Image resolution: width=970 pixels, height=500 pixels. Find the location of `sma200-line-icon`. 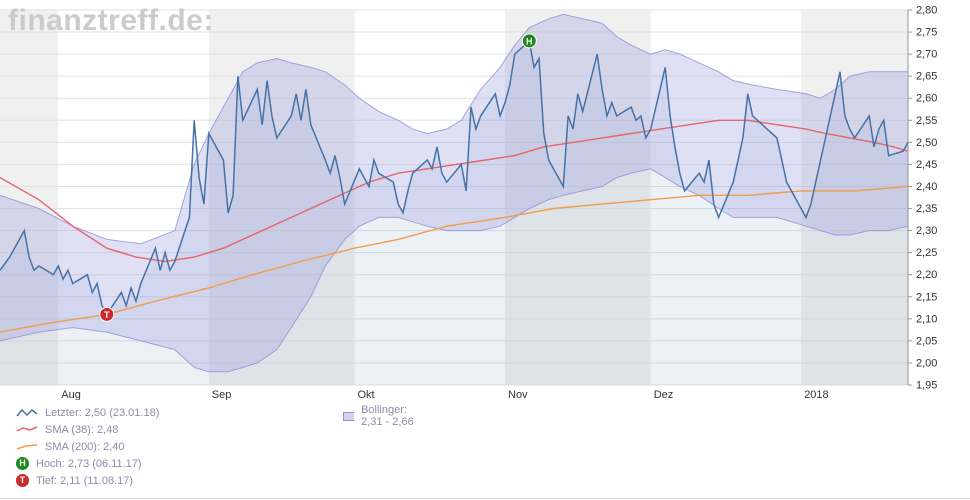

sma200-line-icon is located at coordinates (27, 447).